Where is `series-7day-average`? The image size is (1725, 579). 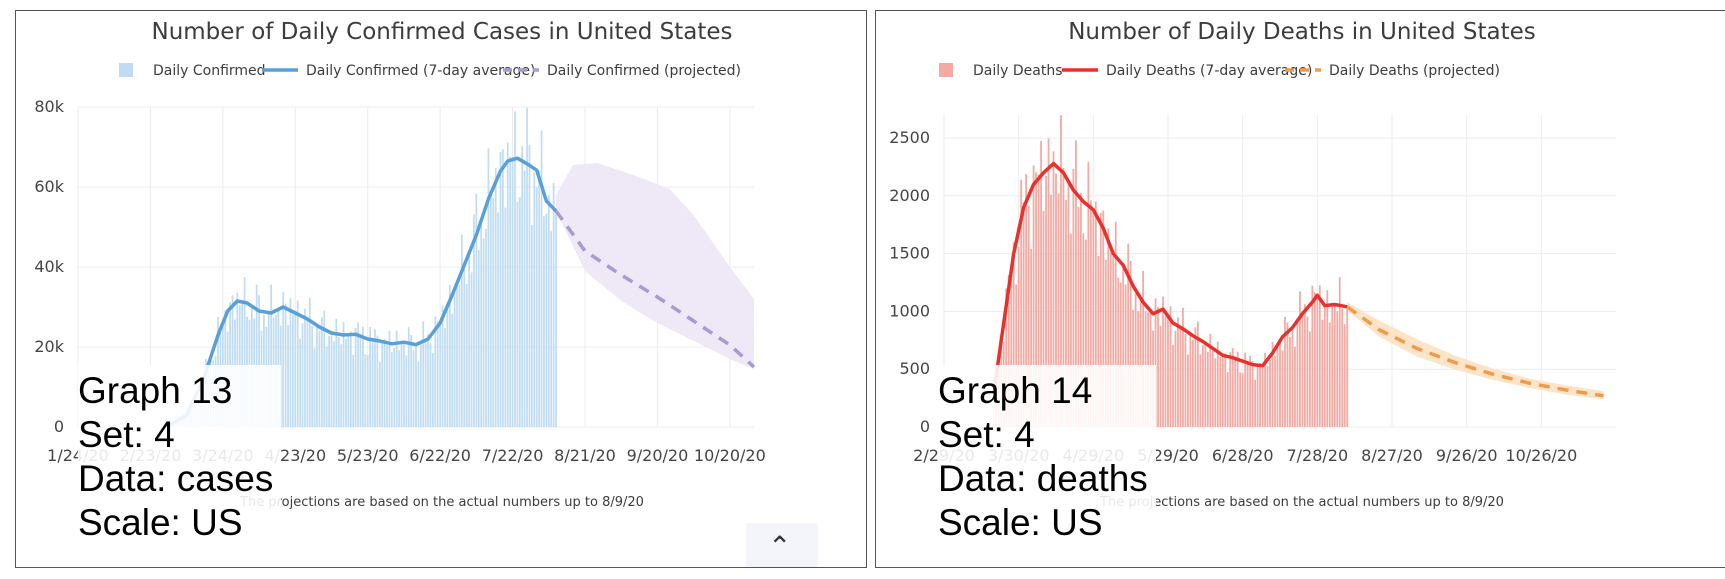
series-7day-average is located at coordinates (362, 292).